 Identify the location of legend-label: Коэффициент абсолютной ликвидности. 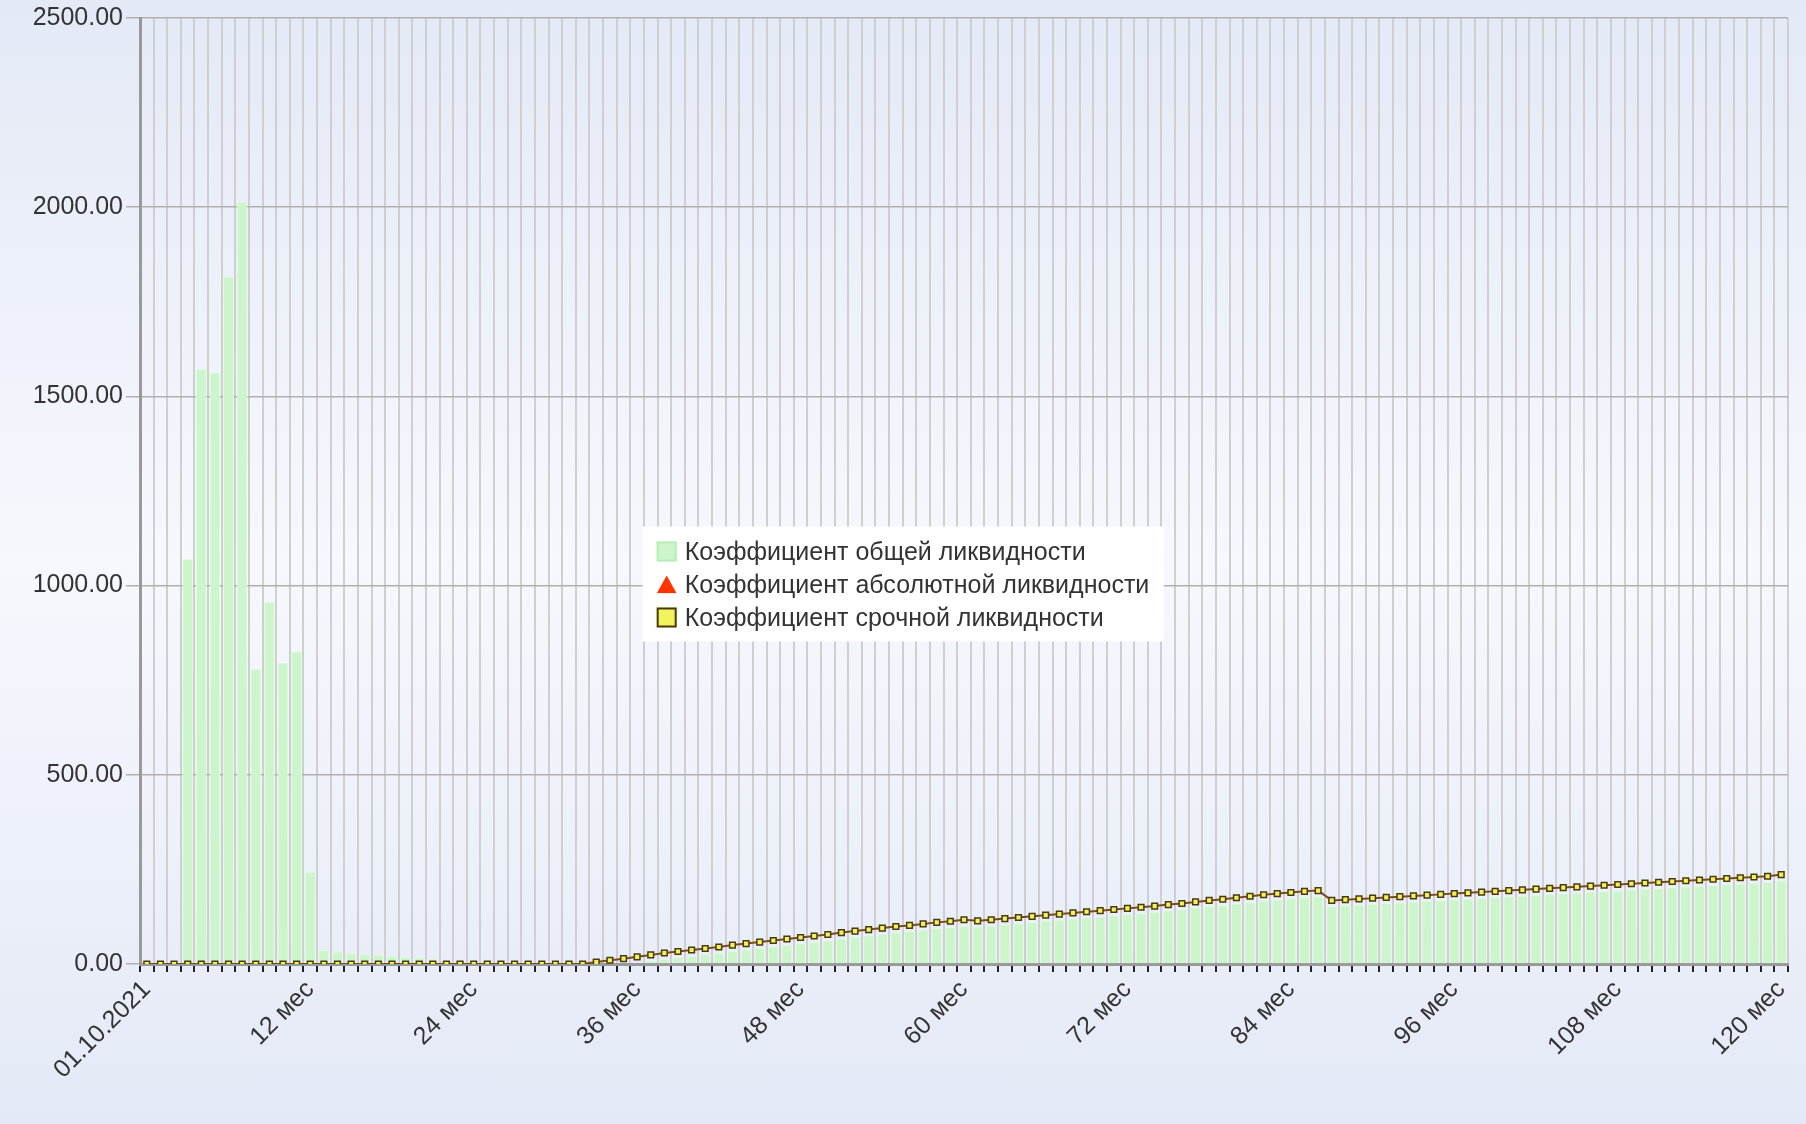
(917, 584).